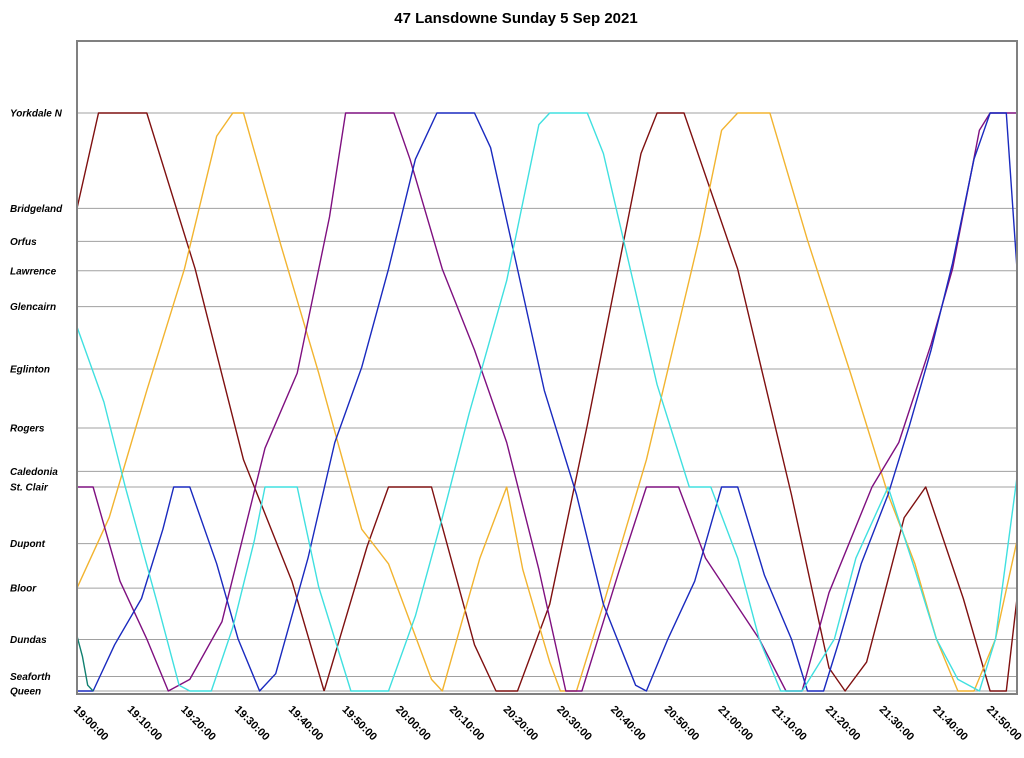  What do you see at coordinates (27, 429) in the screenshot?
I see `stop-label: Rogers` at bounding box center [27, 429].